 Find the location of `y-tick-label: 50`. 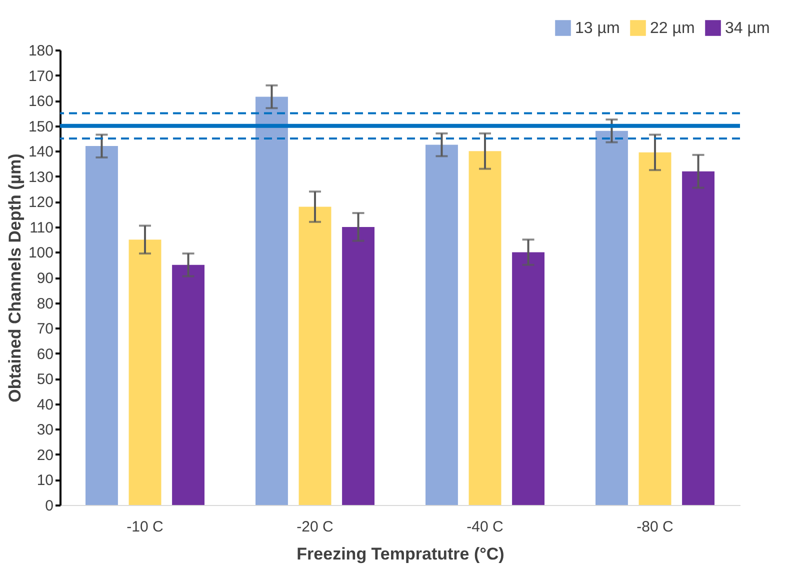

y-tick-label: 50 is located at coordinates (45, 379).